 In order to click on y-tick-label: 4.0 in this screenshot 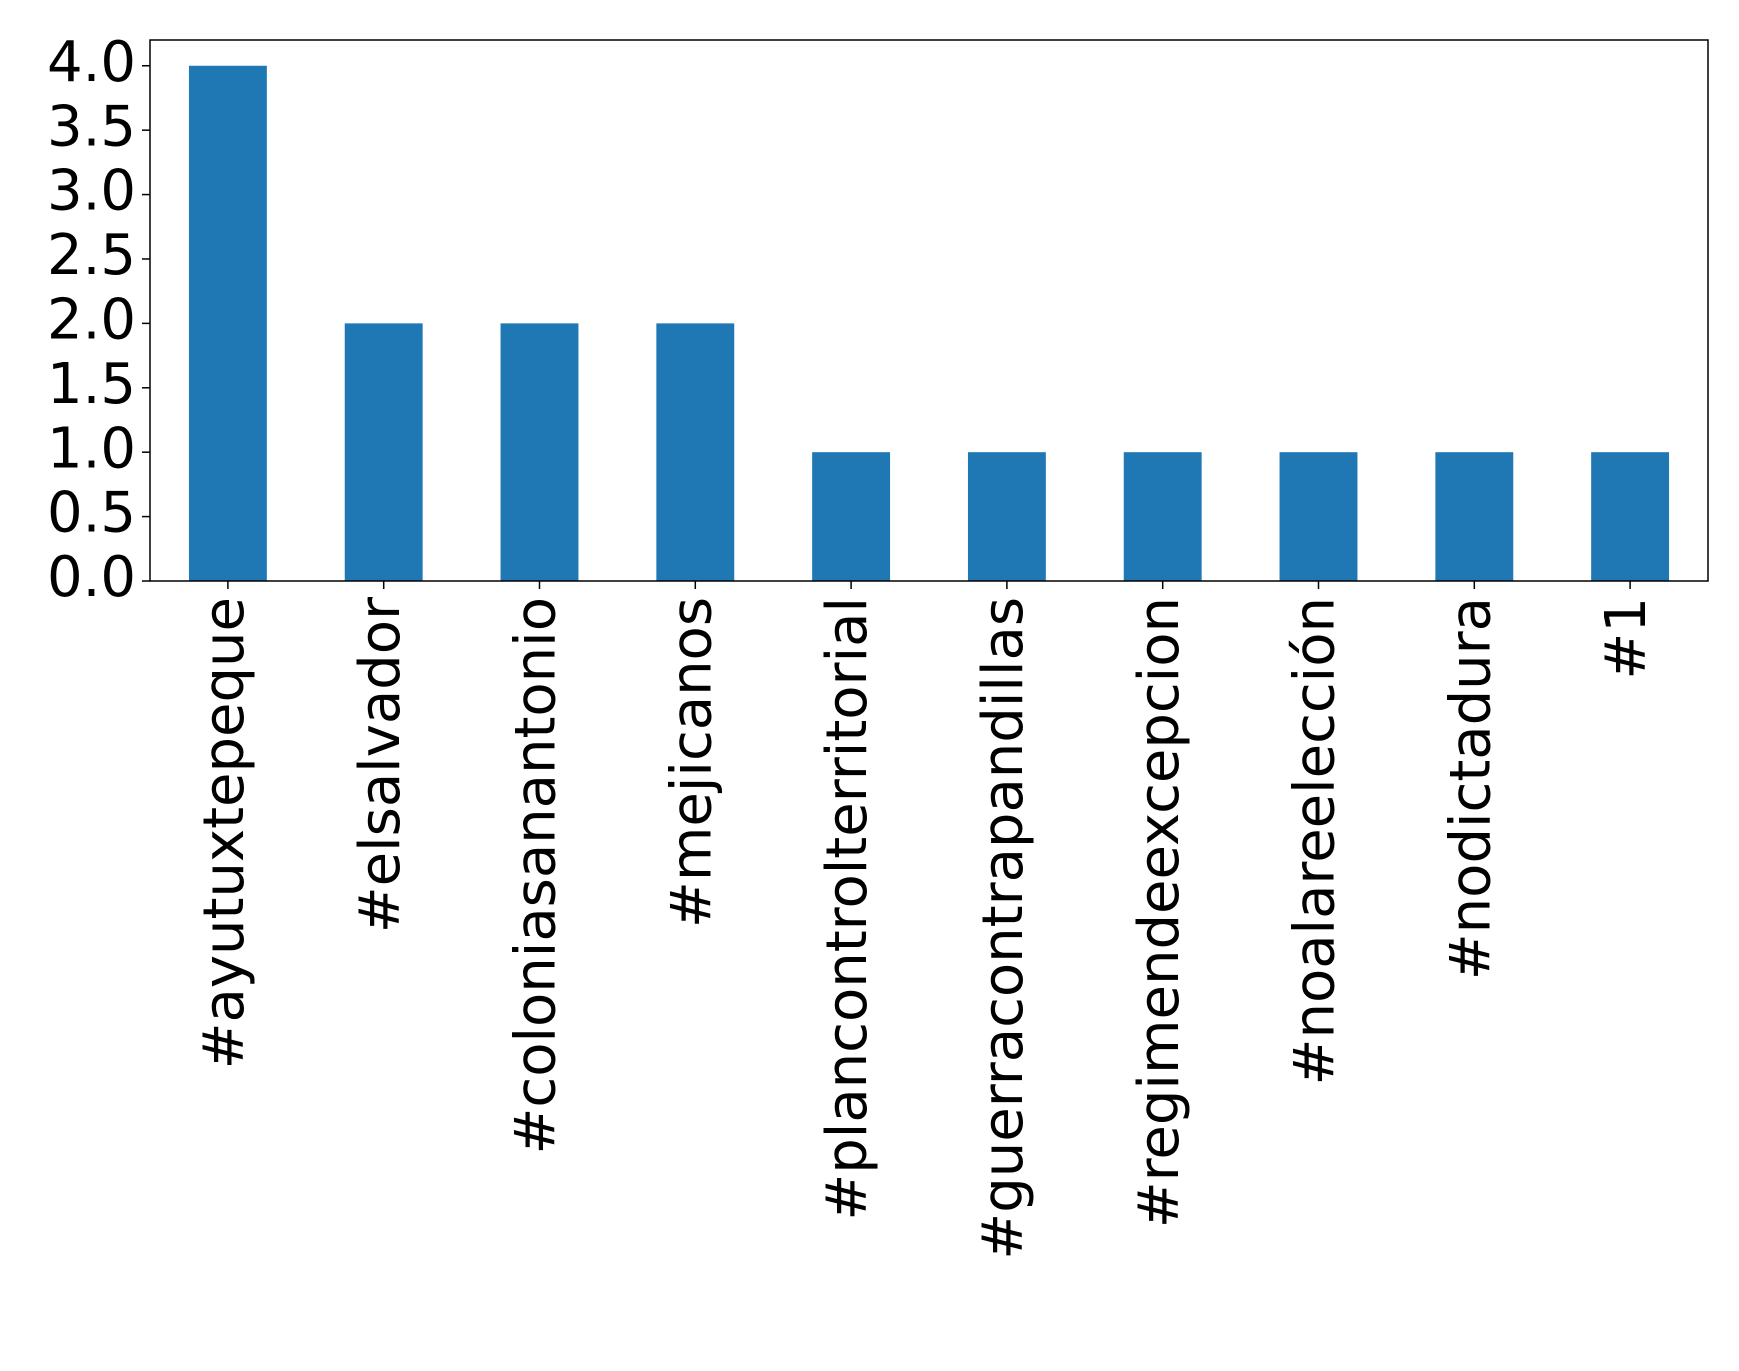, I will do `click(91, 62)`.